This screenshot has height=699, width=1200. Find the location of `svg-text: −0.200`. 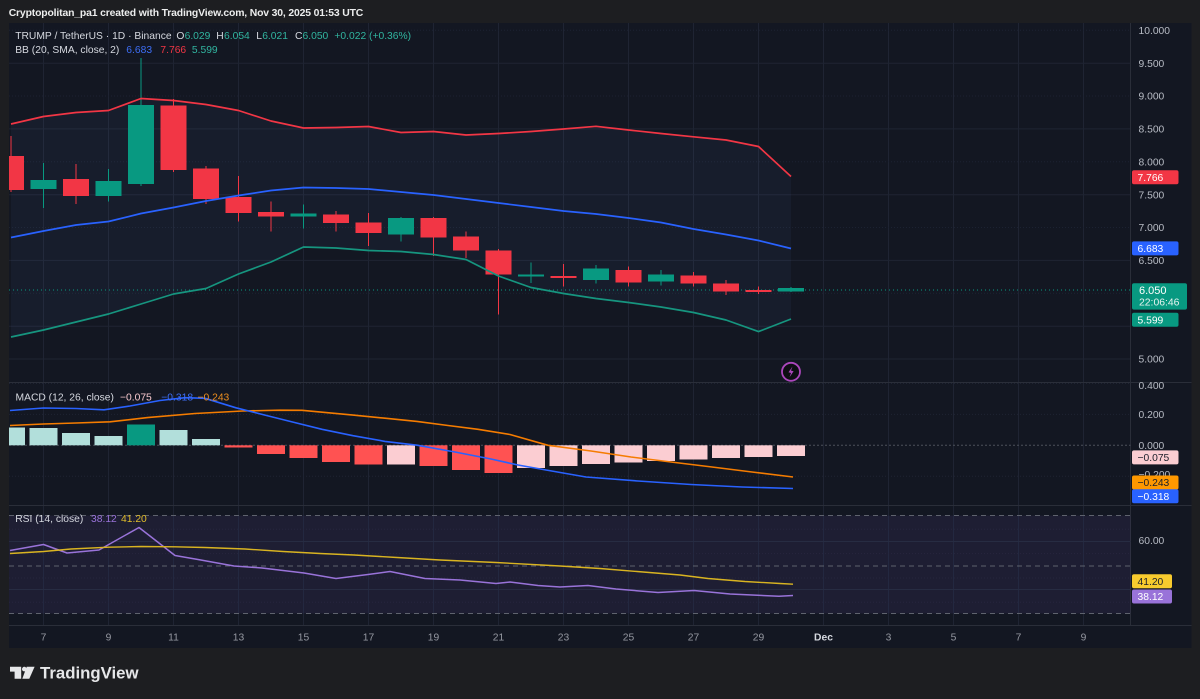

svg-text: −0.200 is located at coordinates (1155, 475).